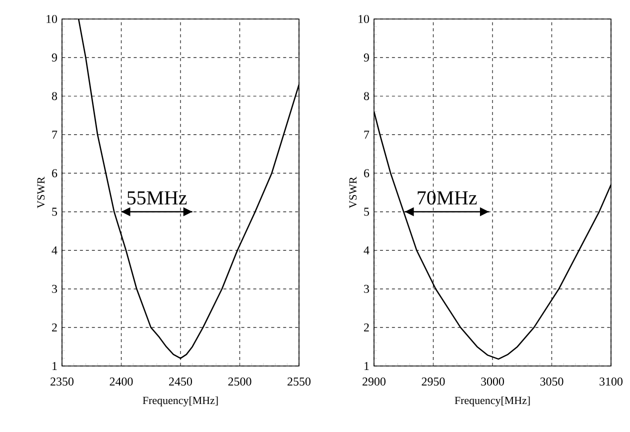 This screenshot has width=630, height=432. I want to click on x-tick-label: 3050, so click(552, 382).